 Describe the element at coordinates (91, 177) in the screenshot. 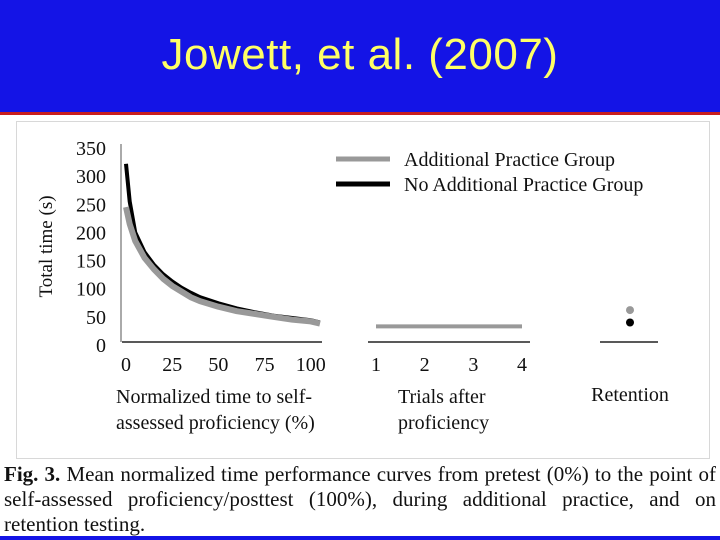

I see `y-tick-label: 300` at that location.